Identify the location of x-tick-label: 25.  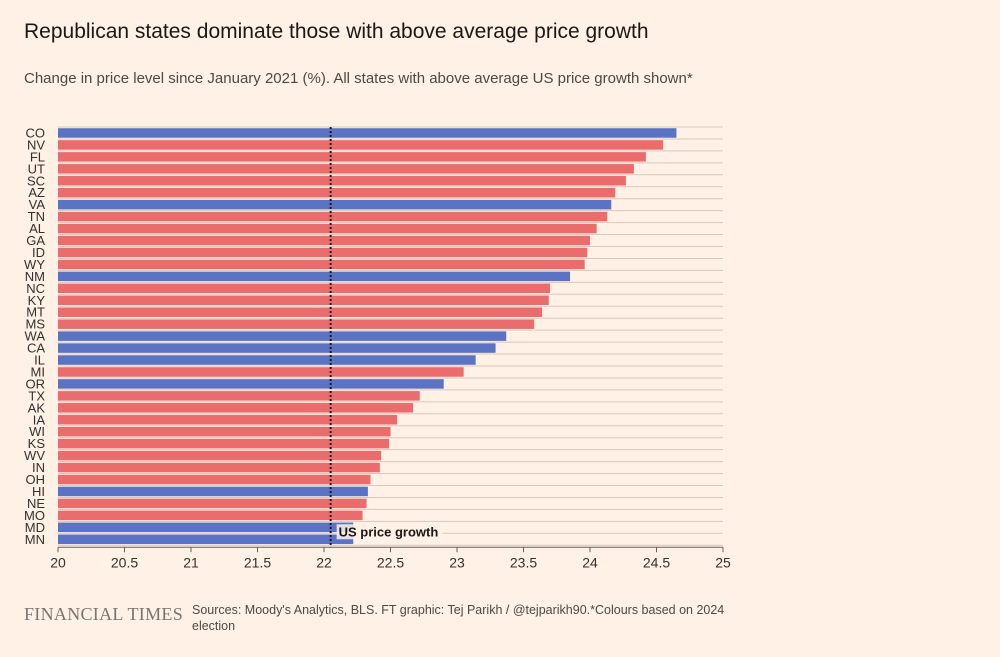
(723, 562).